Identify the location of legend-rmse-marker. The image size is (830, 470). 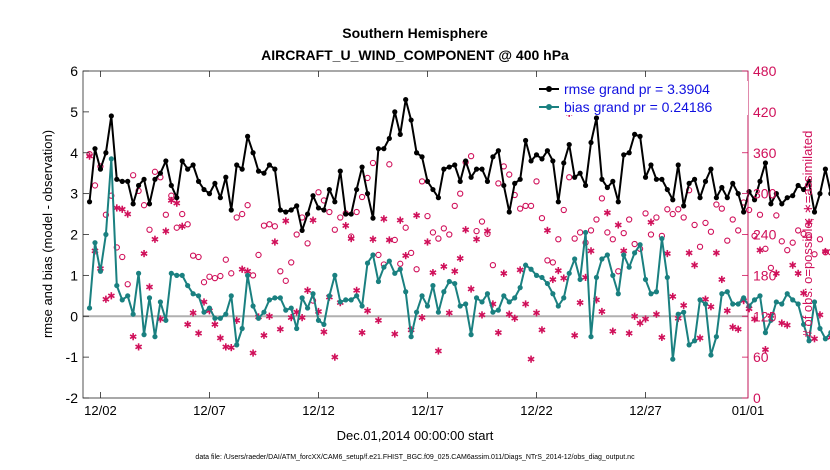
(549, 89).